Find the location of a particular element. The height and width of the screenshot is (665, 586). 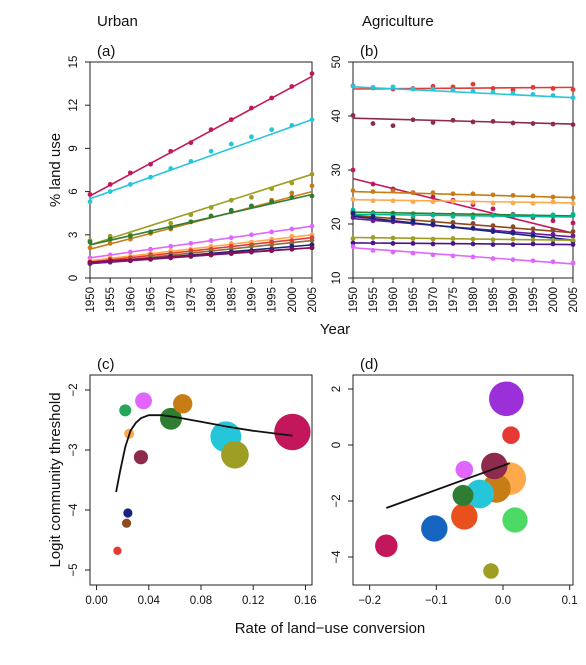

x-tick-label: 0.04 is located at coordinates (149, 601).